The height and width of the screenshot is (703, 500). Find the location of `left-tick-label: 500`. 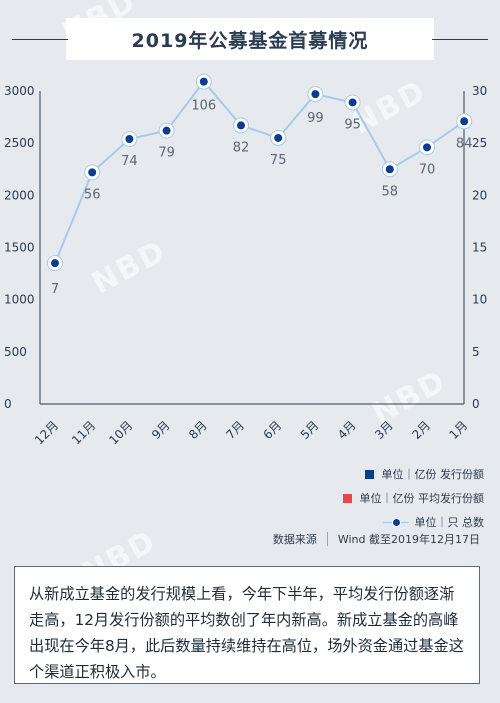

left-tick-label: 500 is located at coordinates (15, 352).